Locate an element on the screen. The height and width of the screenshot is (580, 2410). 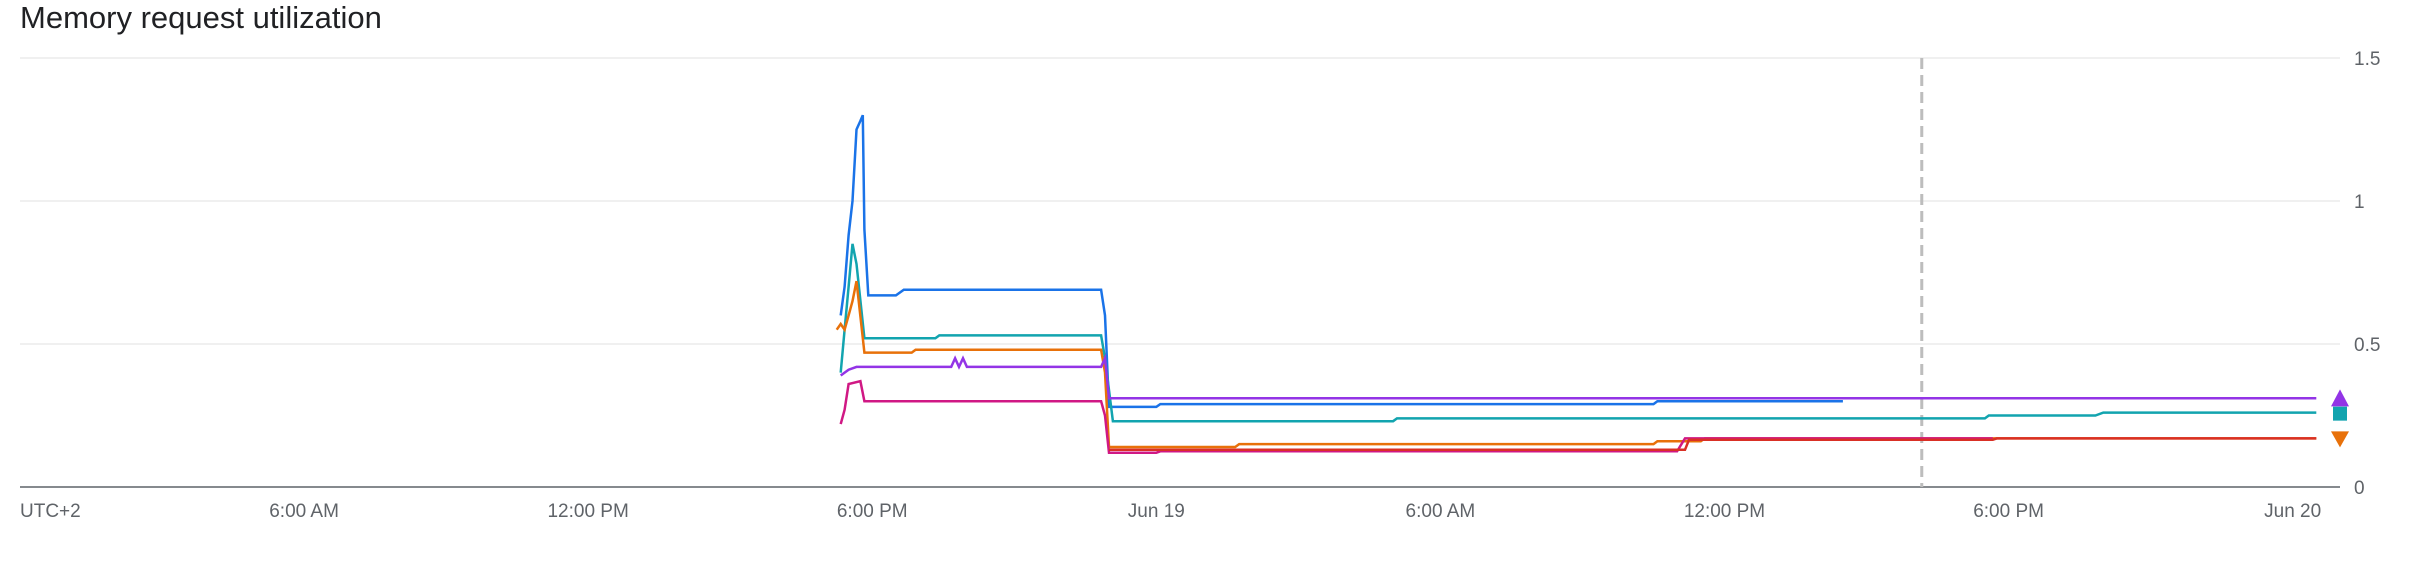
y-tick-label: 1.5 is located at coordinates (2367, 59).